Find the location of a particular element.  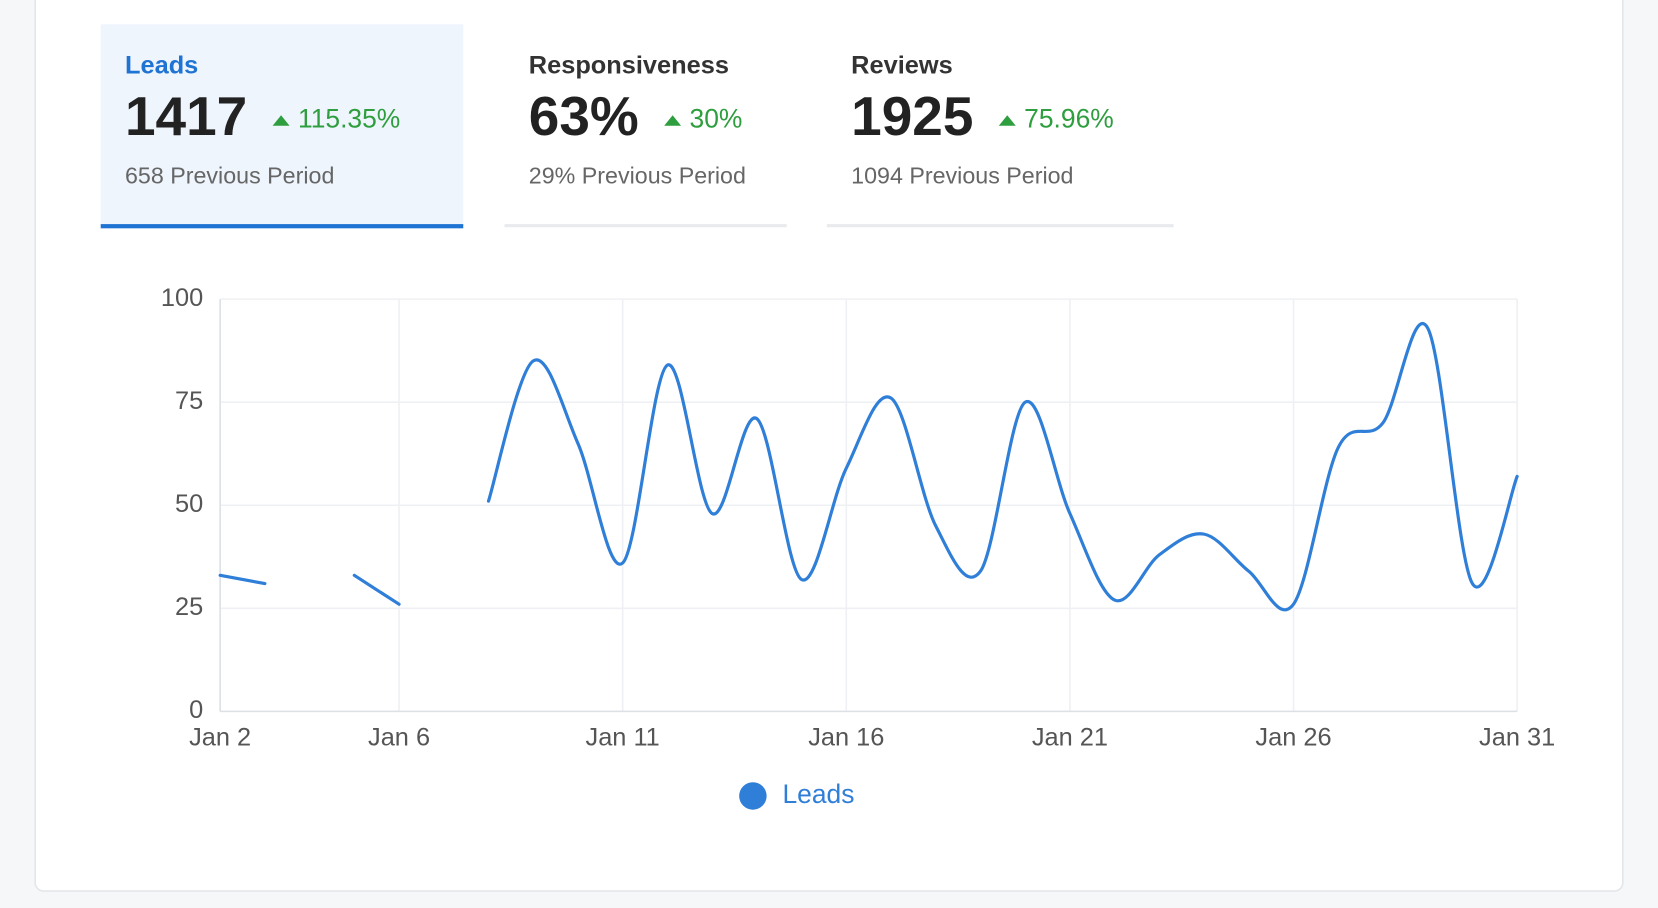

x-tick-label: Jan 31 is located at coordinates (1517, 738).